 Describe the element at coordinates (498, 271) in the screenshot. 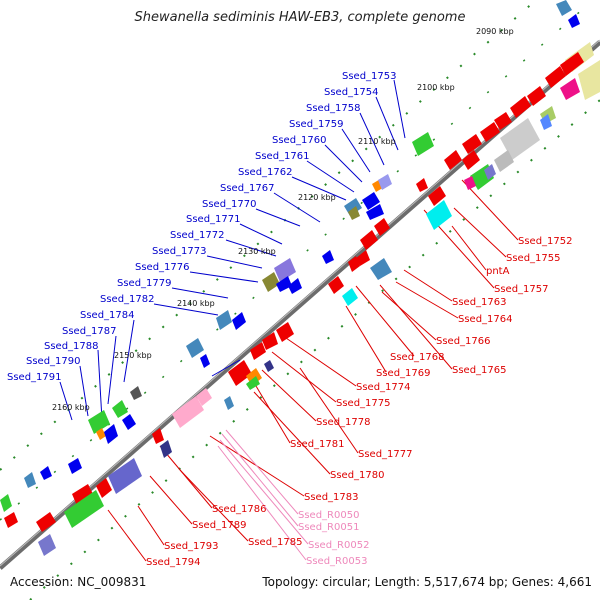

I see `gene-label: pntA` at that location.